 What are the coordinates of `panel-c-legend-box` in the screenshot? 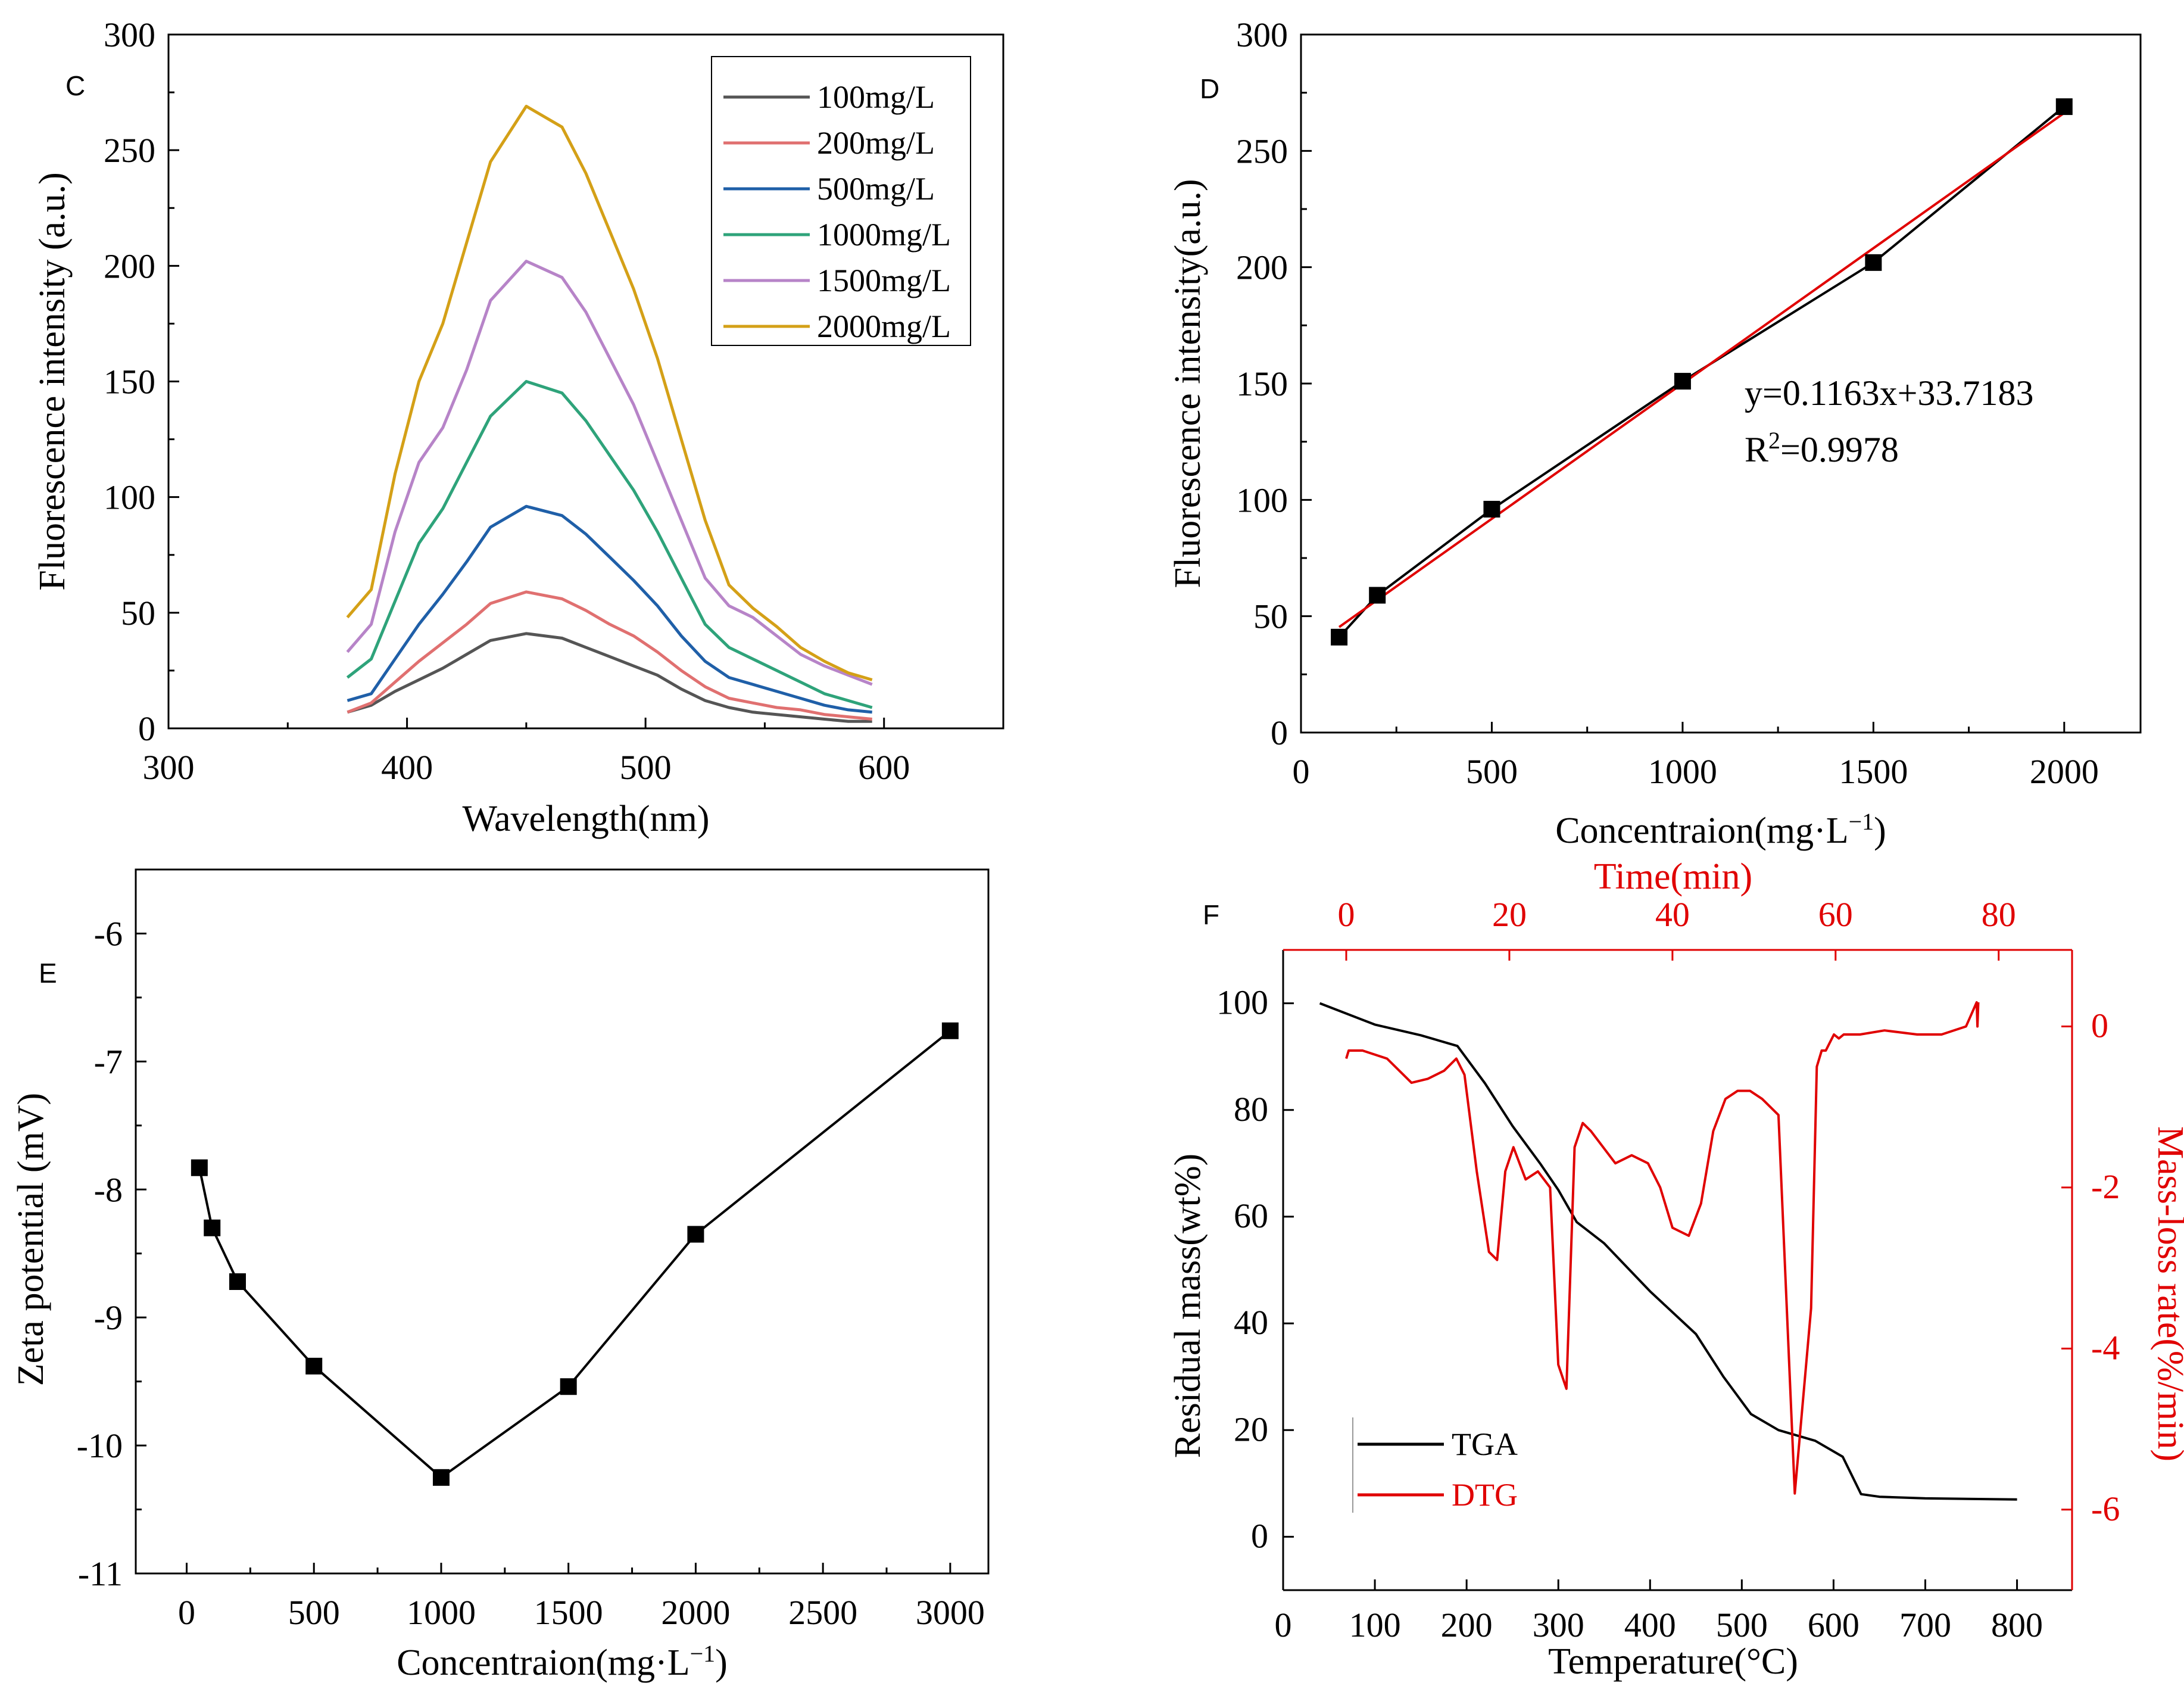 It's located at (841, 201).